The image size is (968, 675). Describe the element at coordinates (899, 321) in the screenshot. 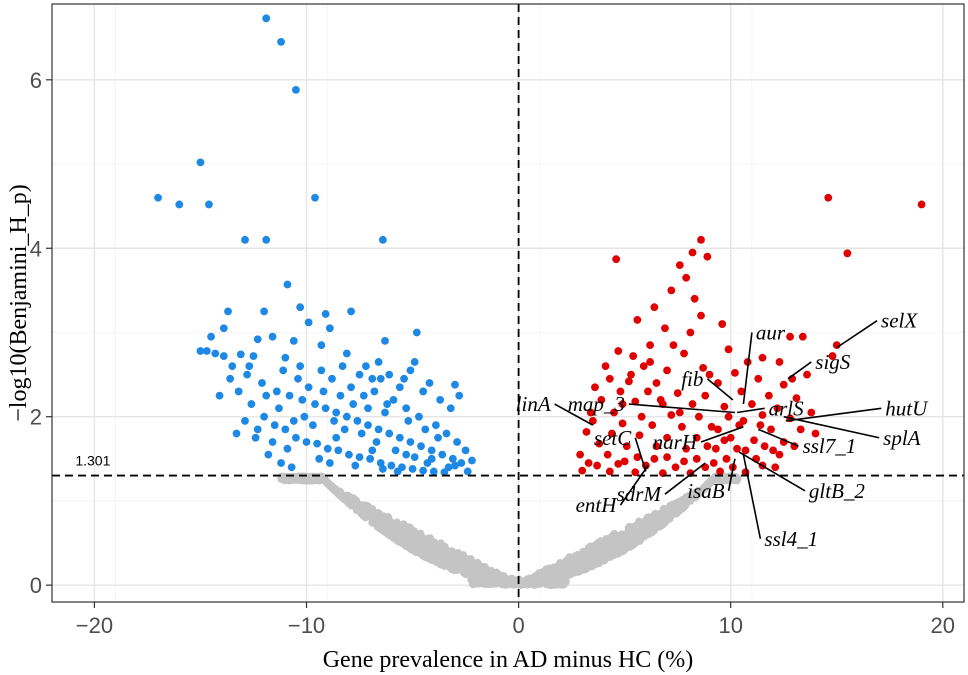

I see `gene-label-selX: selX` at that location.